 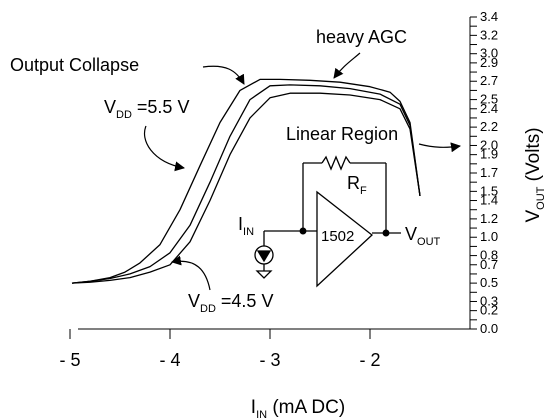 I want to click on y-tick-label: 2.4, so click(x=489, y=108).